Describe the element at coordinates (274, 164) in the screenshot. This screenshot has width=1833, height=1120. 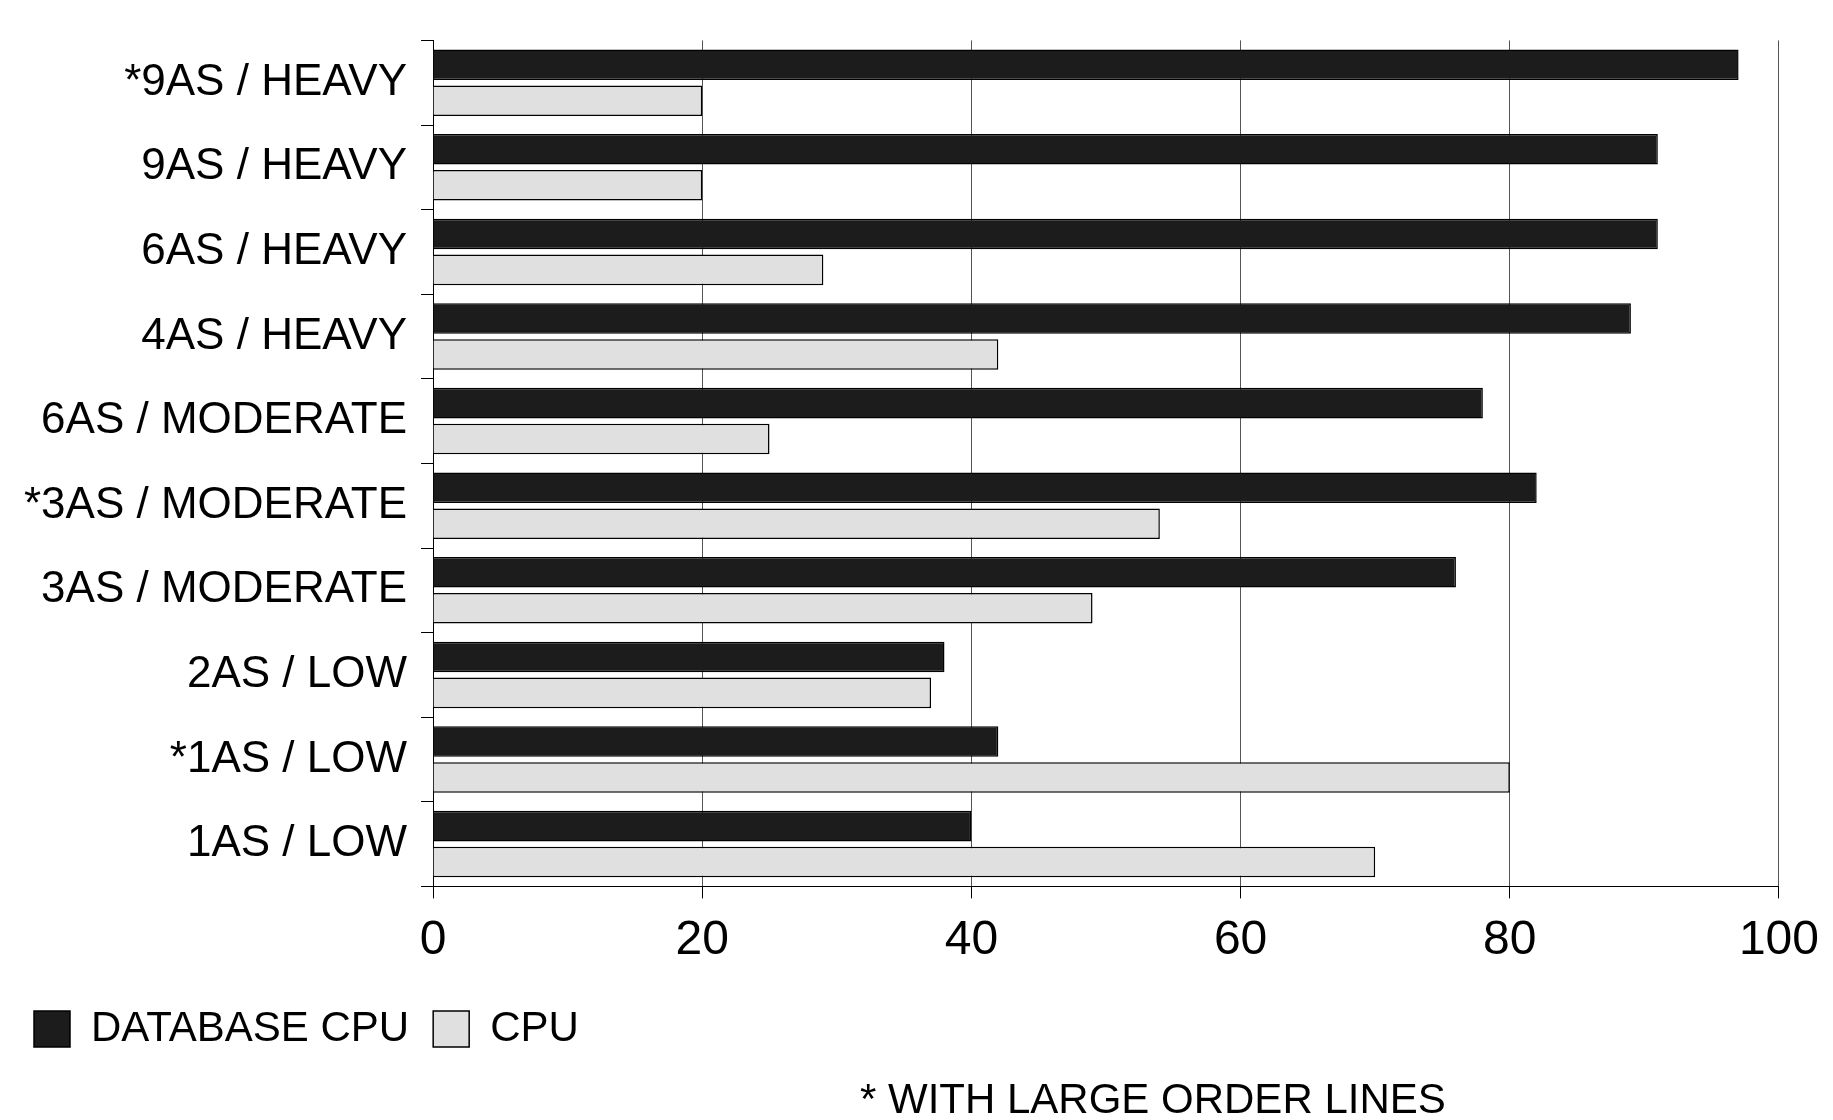
I see `y-tick-label: 9AS / HEAVY` at that location.